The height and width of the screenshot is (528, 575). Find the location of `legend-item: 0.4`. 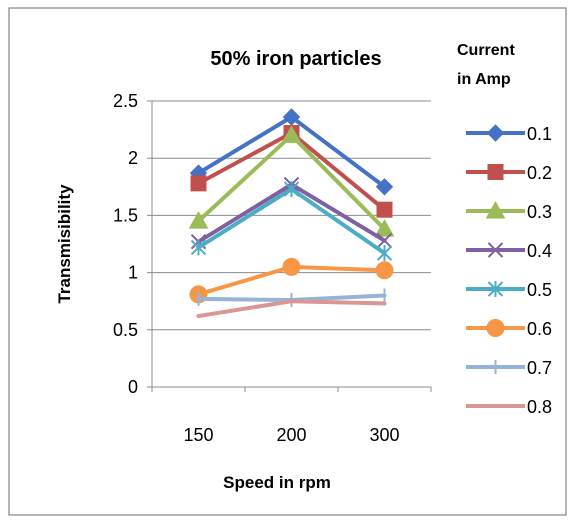

legend-item: 0.4 is located at coordinates (509, 251).